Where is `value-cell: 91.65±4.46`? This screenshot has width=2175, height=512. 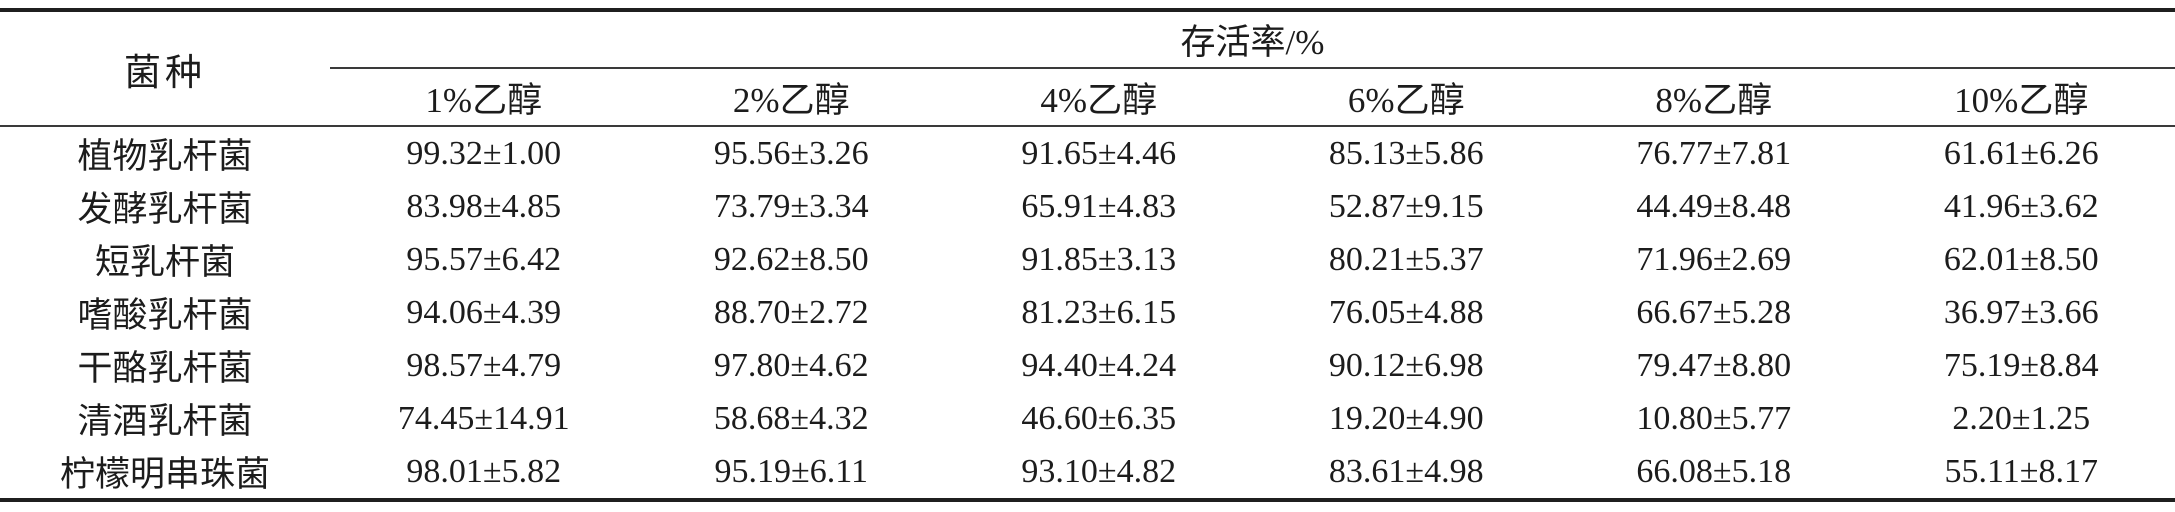 value-cell: 91.65±4.46 is located at coordinates (1099, 153).